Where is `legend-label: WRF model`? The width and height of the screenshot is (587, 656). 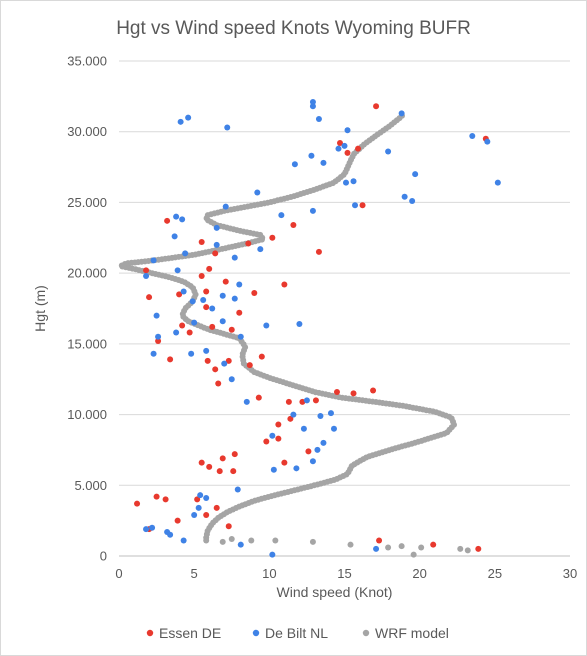 legend-label: WRF model is located at coordinates (412, 633).